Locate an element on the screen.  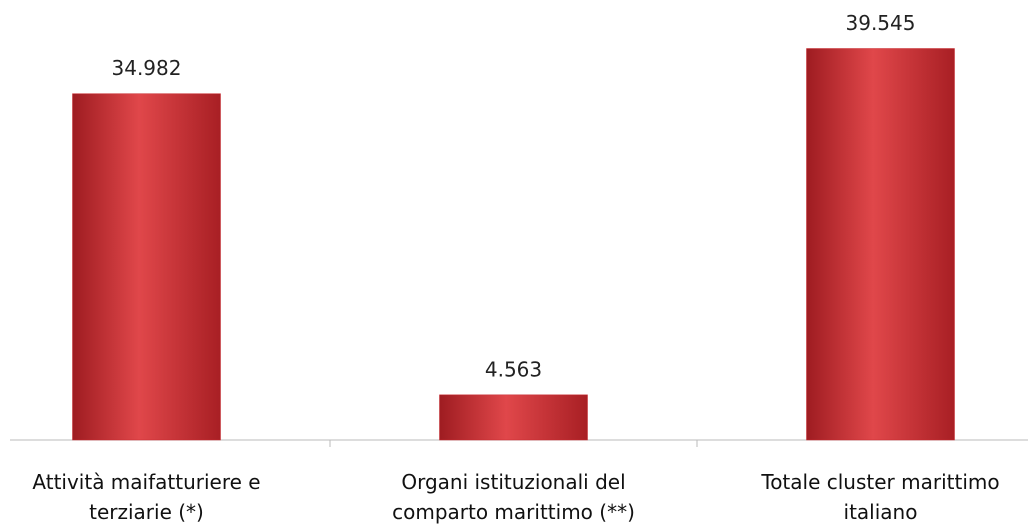
x-tick-label: Attività maifatturiere e terziarie (*) is located at coordinates (151, 497).